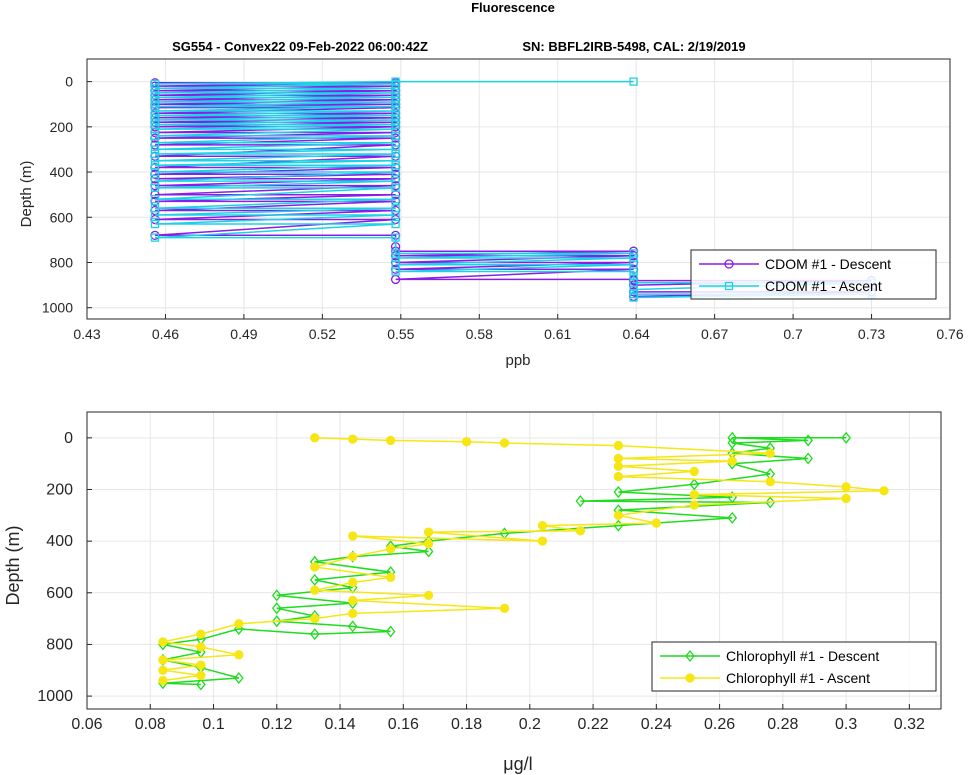  Describe the element at coordinates (793, 334) in the screenshot. I see `x-tick-label: 0.7` at that location.